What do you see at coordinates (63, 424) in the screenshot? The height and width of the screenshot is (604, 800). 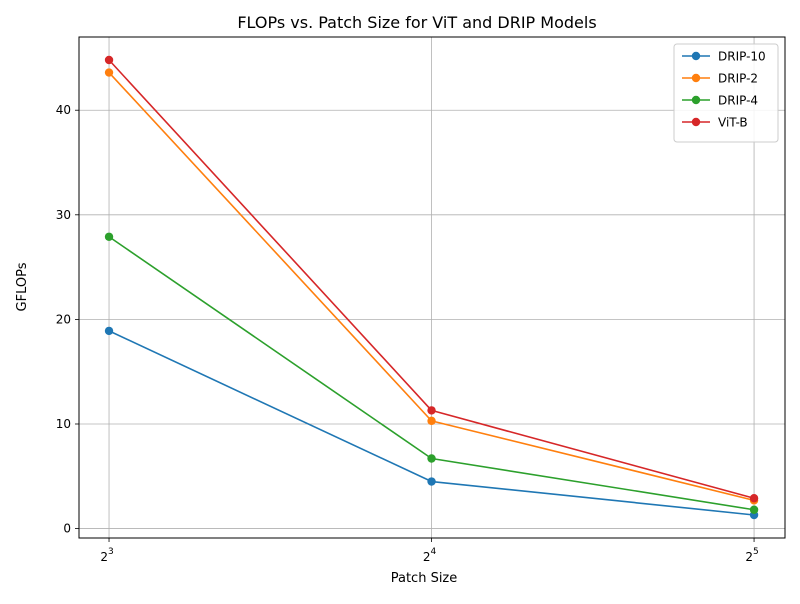 I see `y-tick-label: 10` at bounding box center [63, 424].